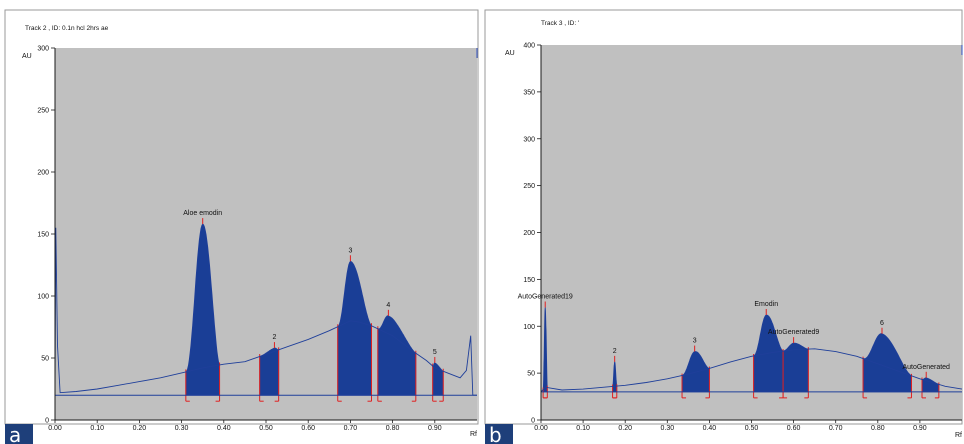 The image size is (964, 444). What do you see at coordinates (882, 323) in the screenshot?
I see `peak-label: 6` at bounding box center [882, 323].